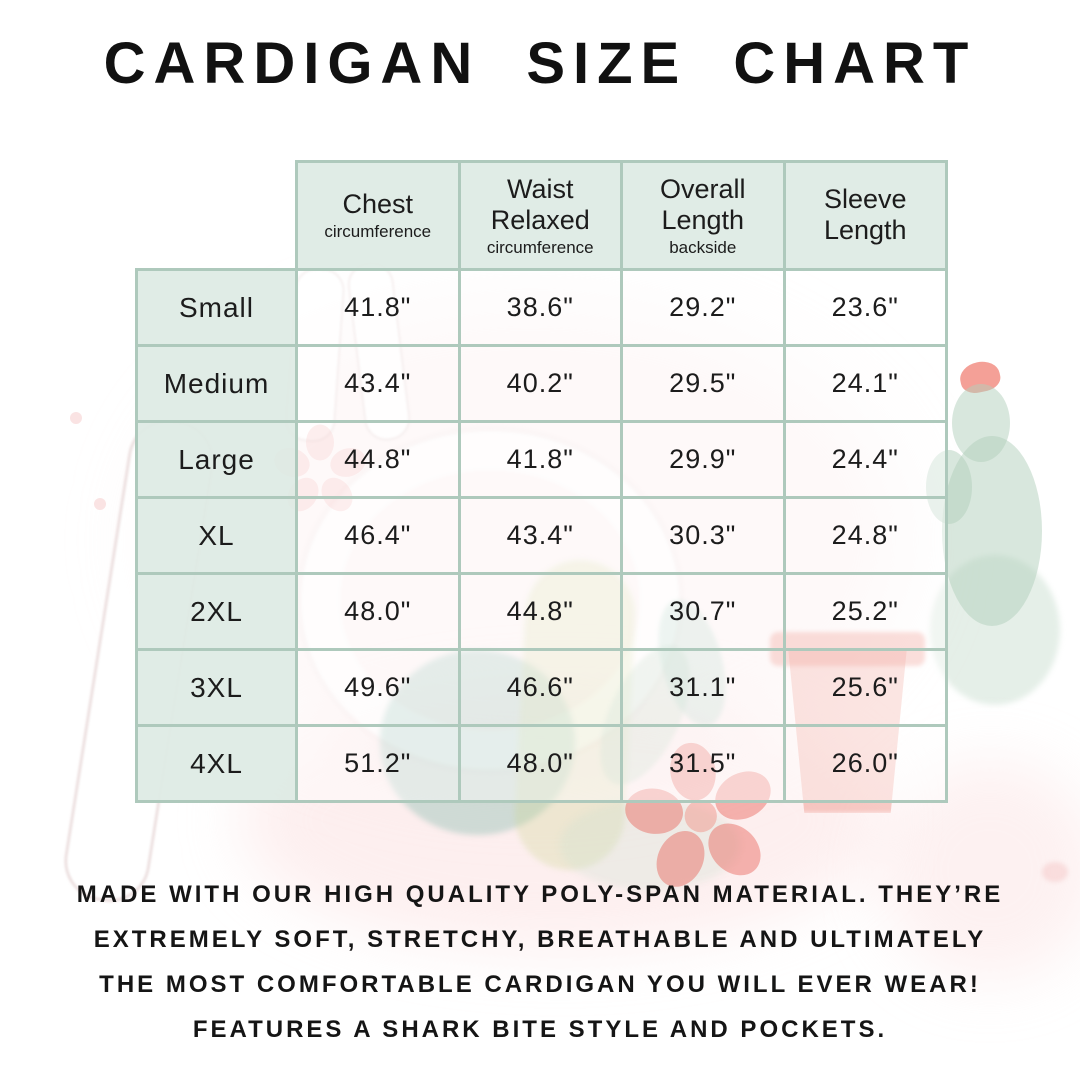  What do you see at coordinates (216, 535) in the screenshot?
I see `size-label: XL` at bounding box center [216, 535].